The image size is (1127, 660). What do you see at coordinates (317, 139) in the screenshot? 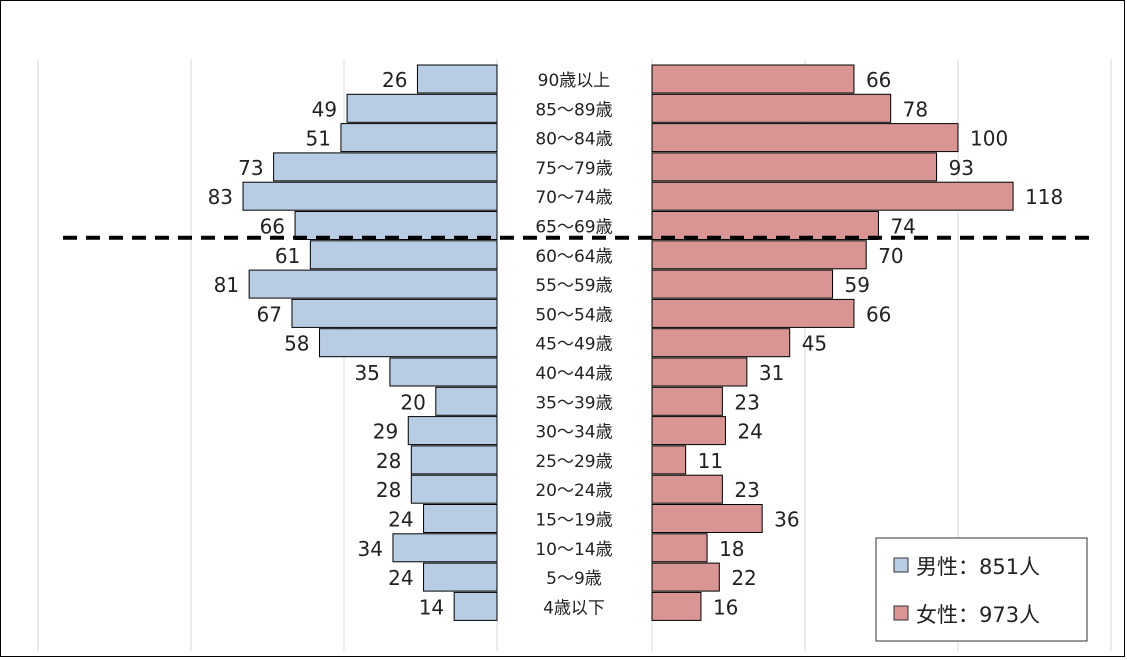
I see `data-label-male: 51` at bounding box center [317, 139].